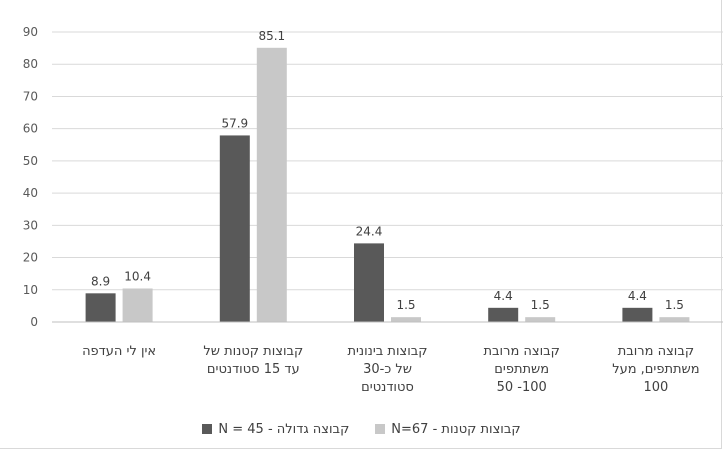  I want to click on x-tick-label: קבוצה מרובת משתתפים 100- 50, so click(522, 369).